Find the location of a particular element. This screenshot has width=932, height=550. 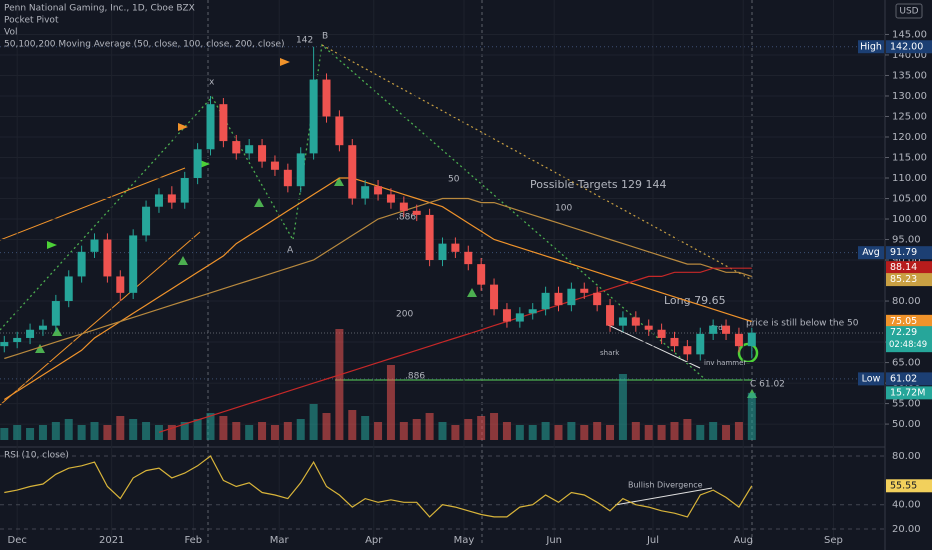

annotation: shark is located at coordinates (610, 353).